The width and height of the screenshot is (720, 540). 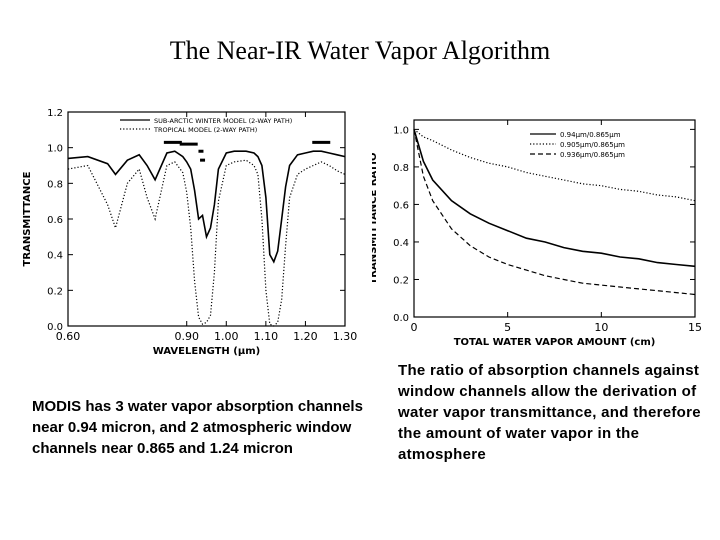 What do you see at coordinates (68, 336) in the screenshot?
I see `x-tick-label: 0.60` at bounding box center [68, 336].